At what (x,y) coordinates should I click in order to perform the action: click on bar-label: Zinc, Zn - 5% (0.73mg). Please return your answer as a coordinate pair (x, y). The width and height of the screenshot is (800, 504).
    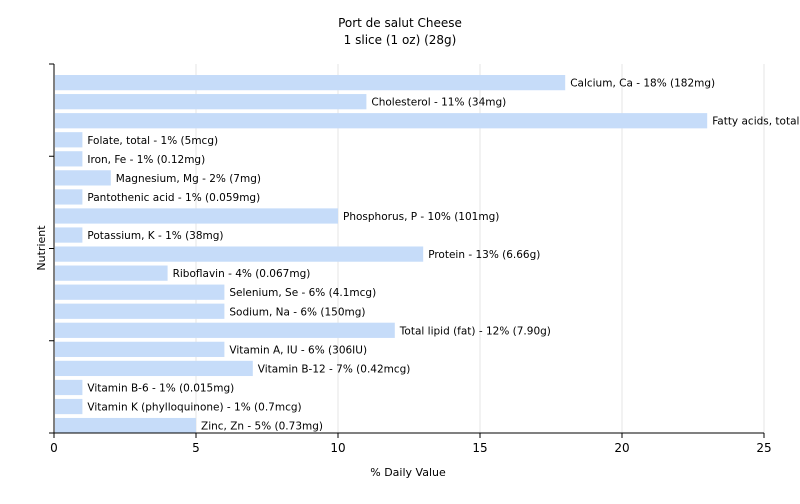
    Looking at the image, I should click on (262, 427).